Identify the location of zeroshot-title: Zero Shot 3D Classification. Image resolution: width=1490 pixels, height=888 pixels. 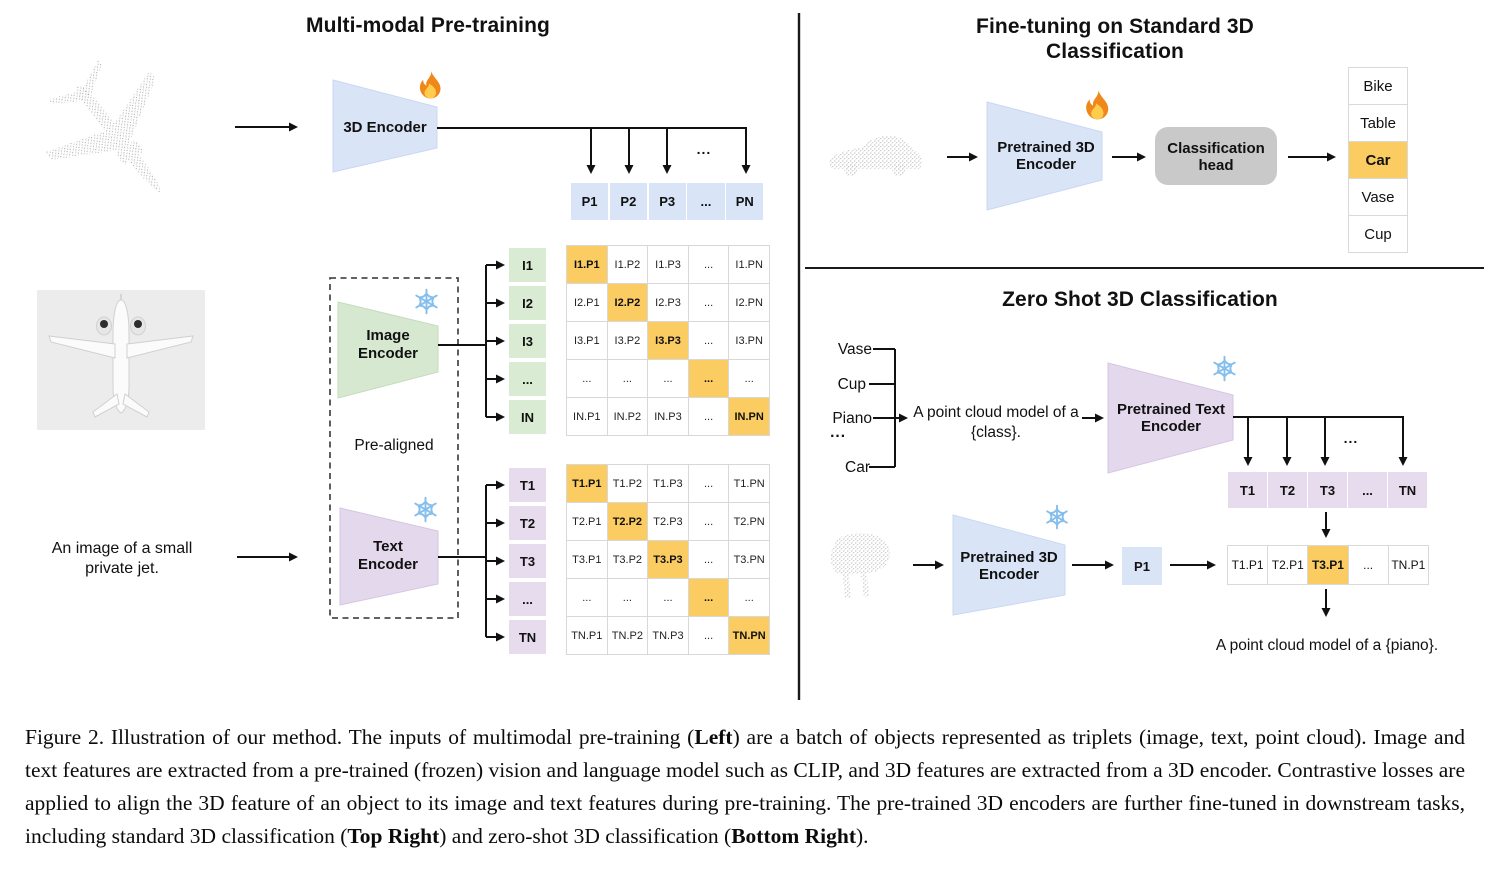
(1140, 299).